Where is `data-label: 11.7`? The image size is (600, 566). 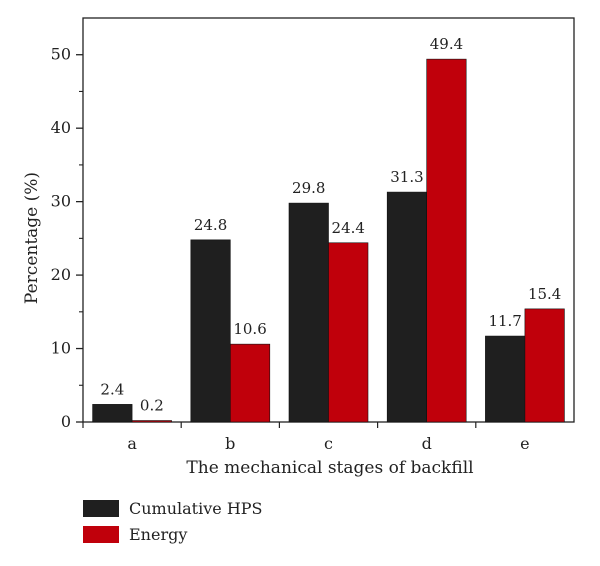
data-label: 11.7 is located at coordinates (504, 321).